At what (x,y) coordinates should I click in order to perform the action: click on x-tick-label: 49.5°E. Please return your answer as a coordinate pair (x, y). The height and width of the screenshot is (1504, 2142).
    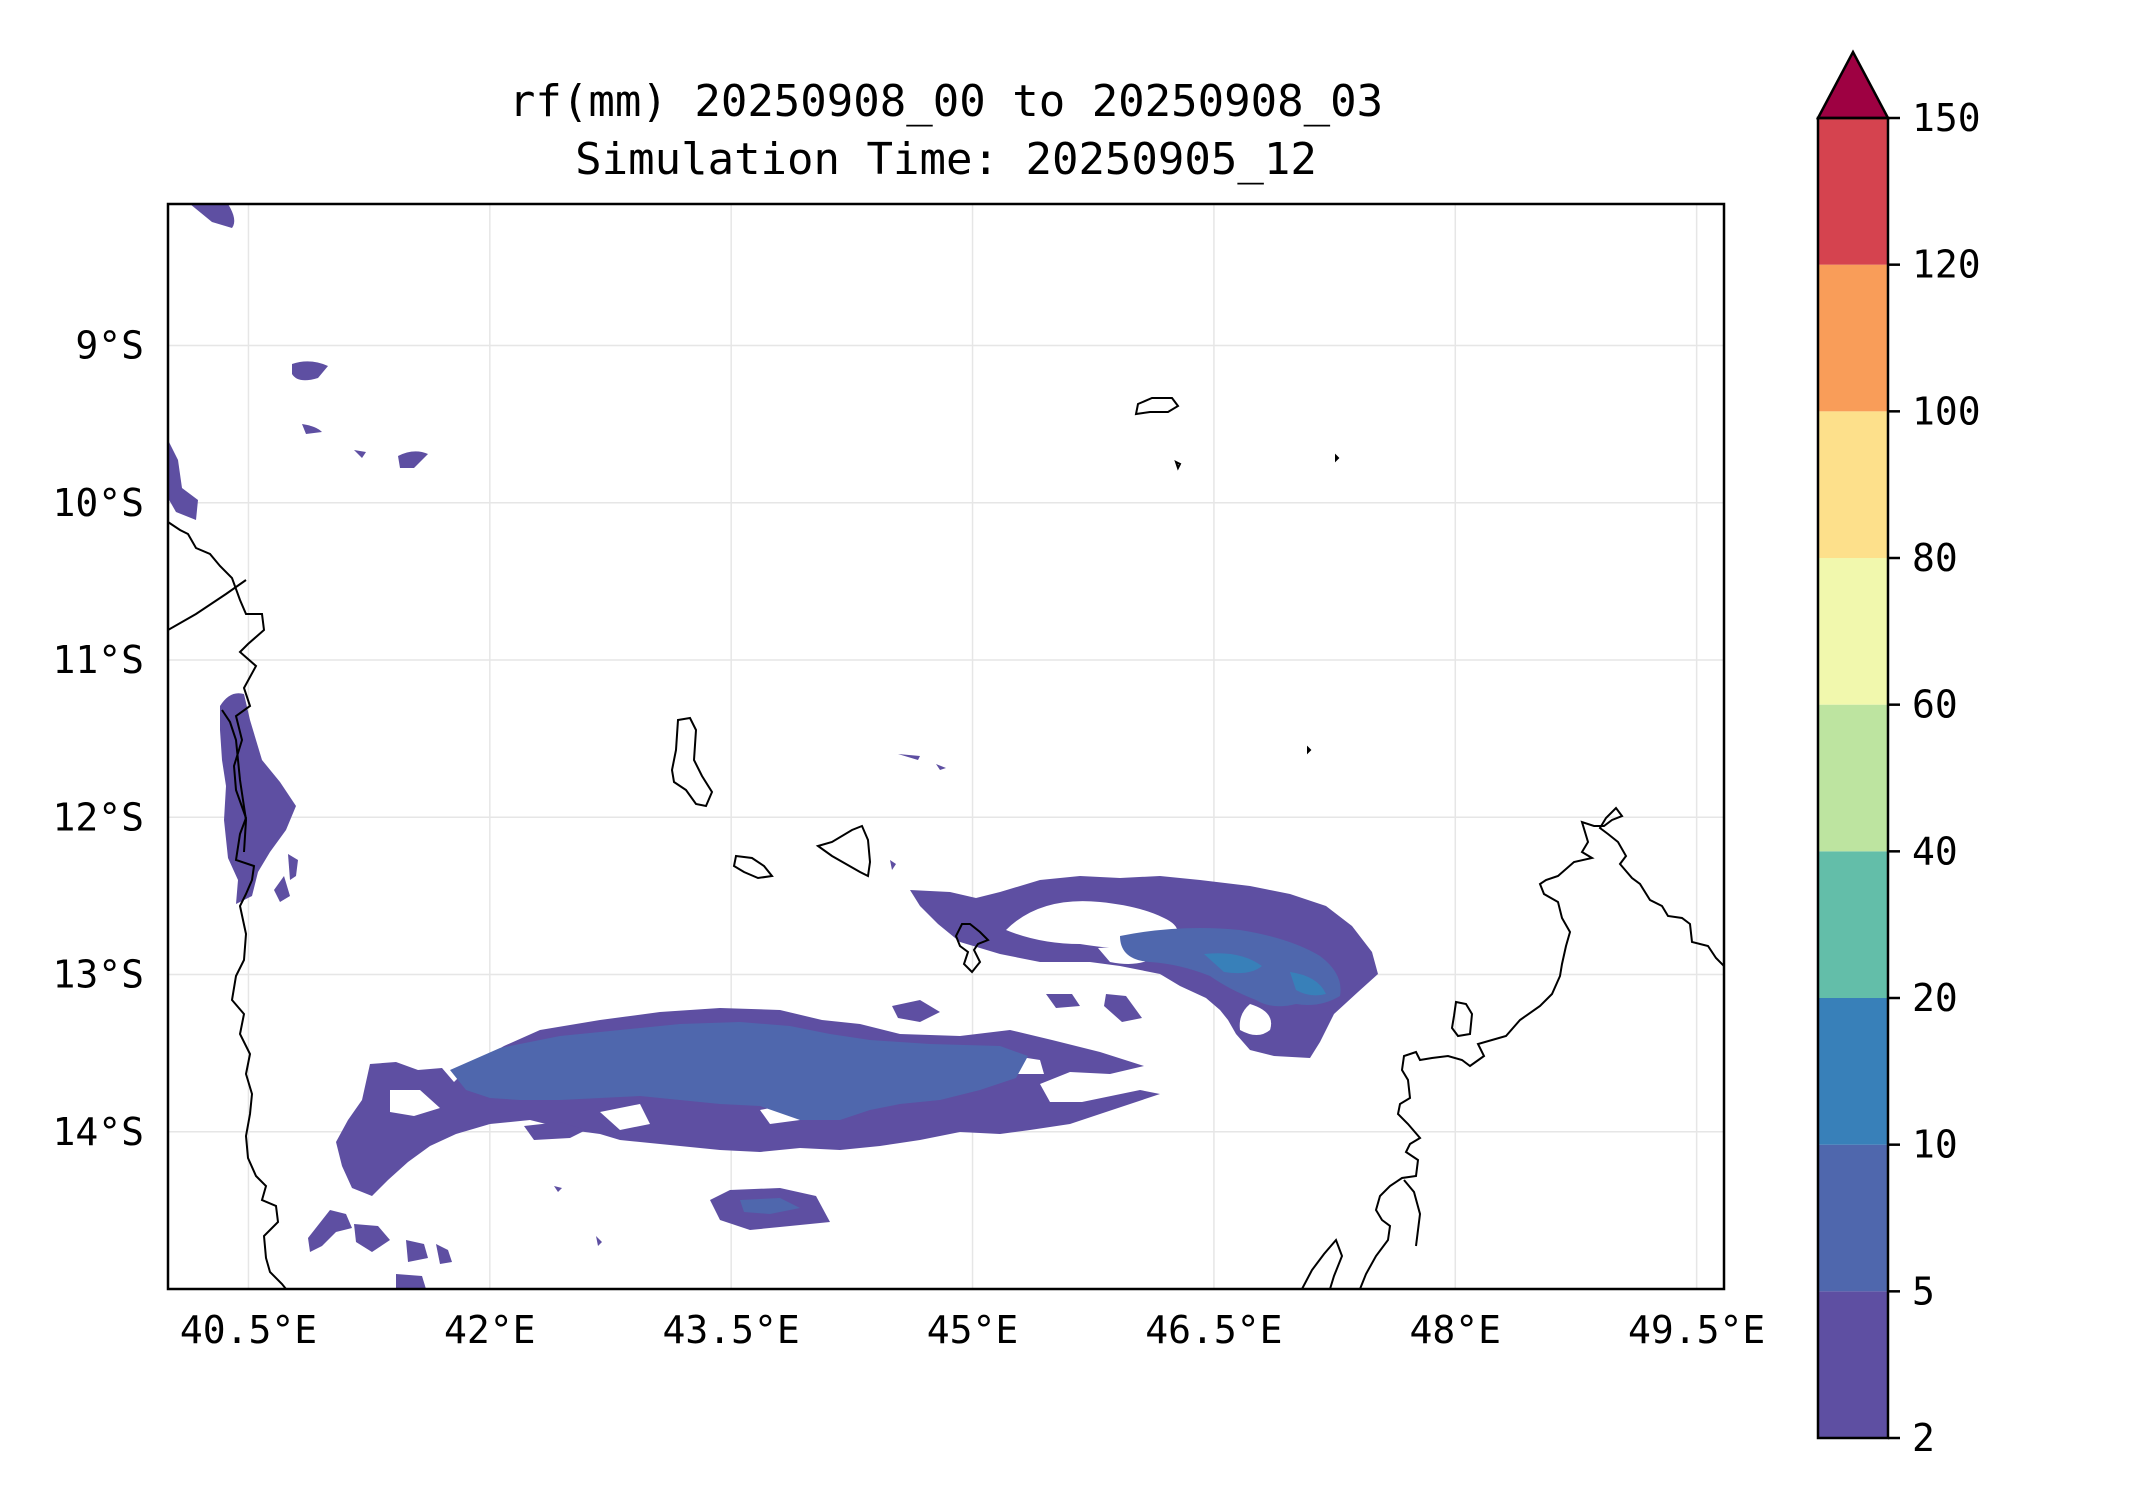
    Looking at the image, I should click on (1696, 1330).